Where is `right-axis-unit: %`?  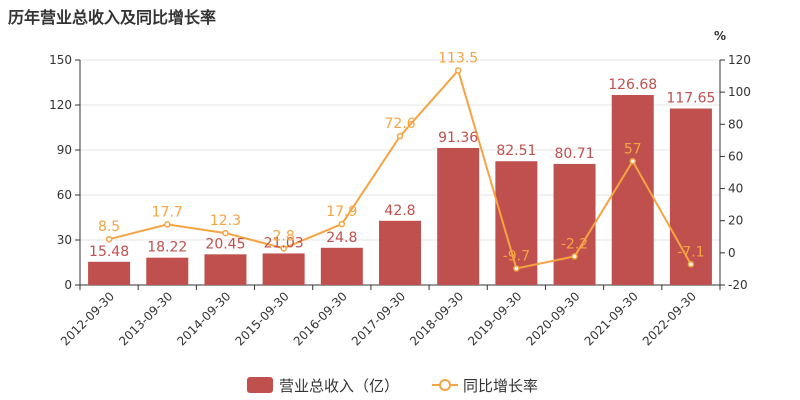
right-axis-unit: % is located at coordinates (720, 36).